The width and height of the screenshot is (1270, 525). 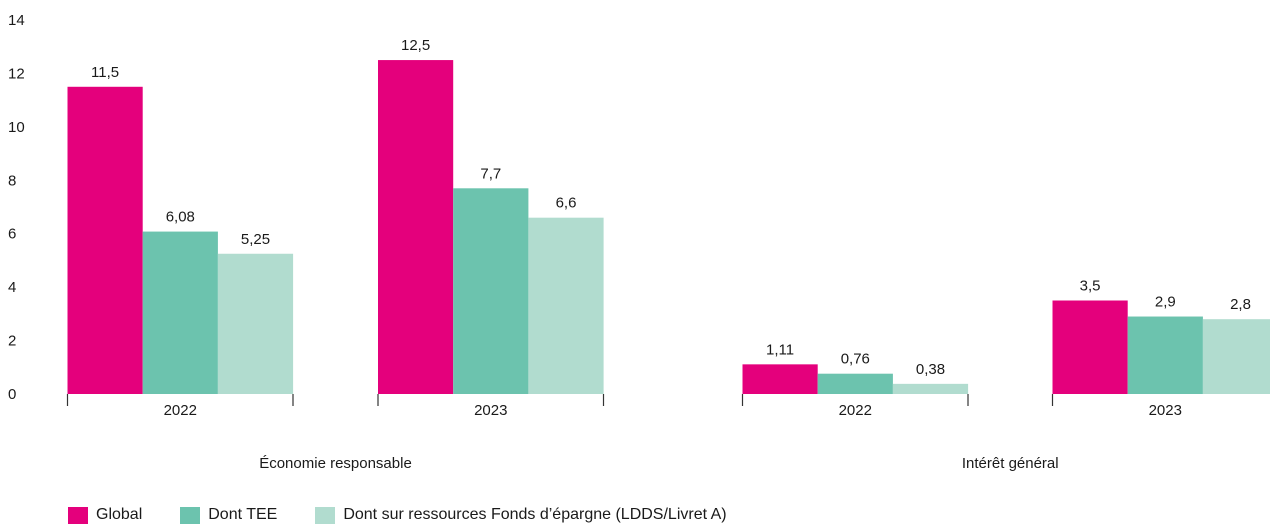 I want to click on legend-swatch-fonds-epargne, so click(x=325, y=515).